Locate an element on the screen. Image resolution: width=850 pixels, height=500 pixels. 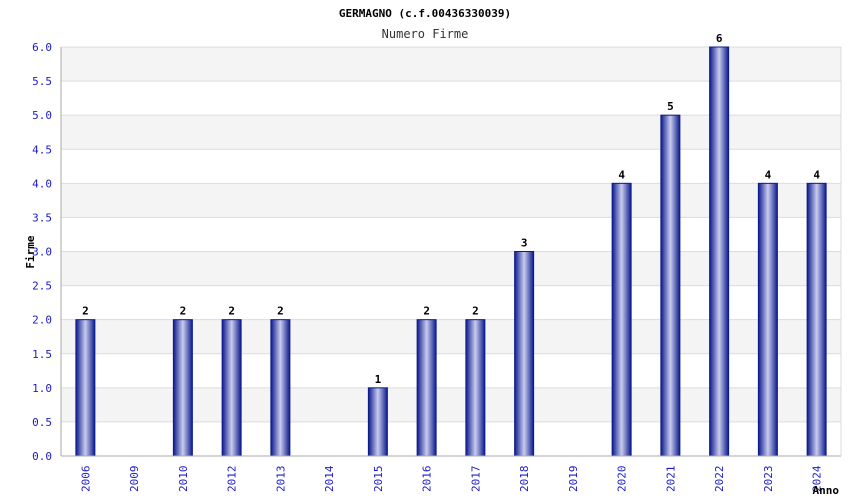
y-tick-label: 3.0 is located at coordinates (42, 252).